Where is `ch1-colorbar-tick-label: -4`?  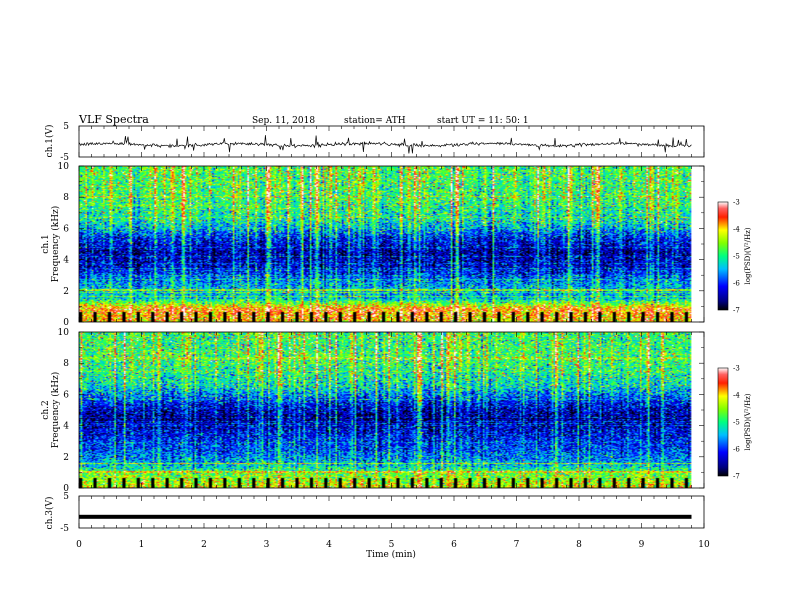
ch1-colorbar-tick-label: -4 is located at coordinates (736, 230).